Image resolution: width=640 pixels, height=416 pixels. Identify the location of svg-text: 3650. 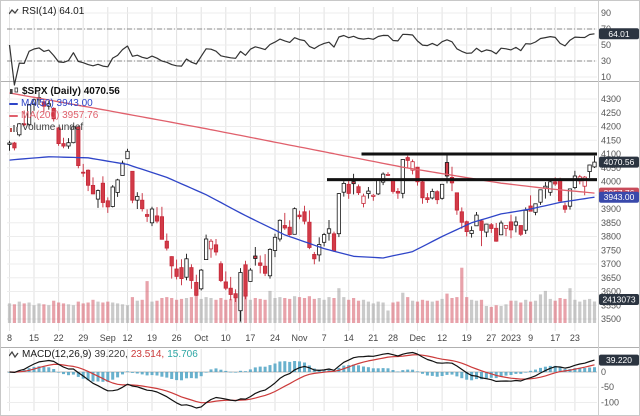
(611, 278).